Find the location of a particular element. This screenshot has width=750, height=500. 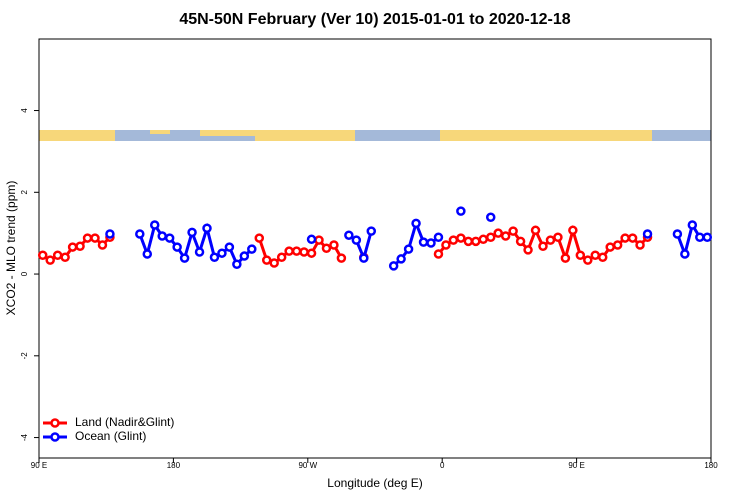

y-tick-label: -2 is located at coordinates (24, 356).